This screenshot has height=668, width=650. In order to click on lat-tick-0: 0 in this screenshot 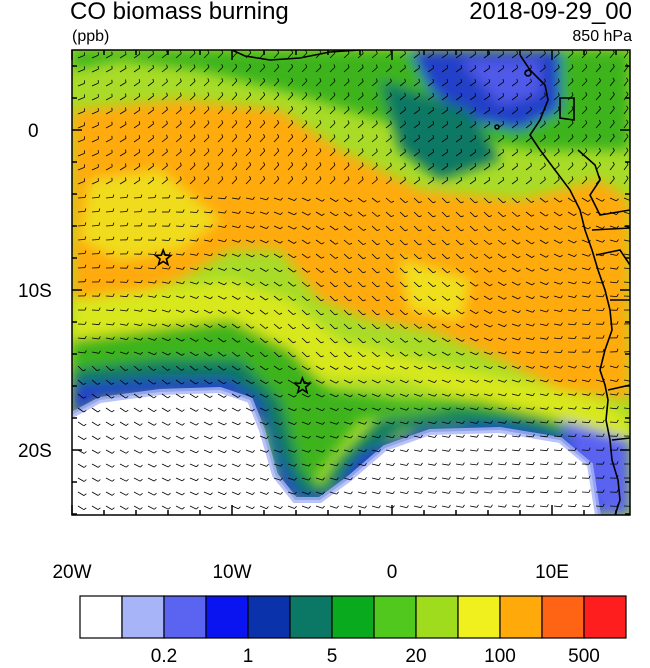, I will do `click(33, 131)`.